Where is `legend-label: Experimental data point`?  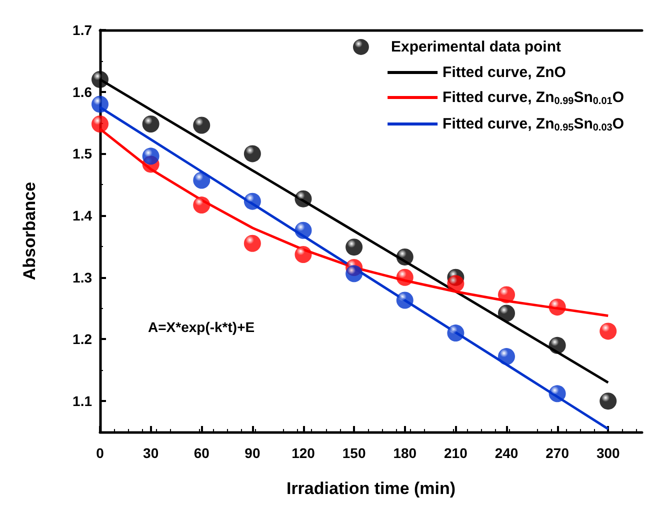 legend-label: Experimental data point is located at coordinates (476, 47).